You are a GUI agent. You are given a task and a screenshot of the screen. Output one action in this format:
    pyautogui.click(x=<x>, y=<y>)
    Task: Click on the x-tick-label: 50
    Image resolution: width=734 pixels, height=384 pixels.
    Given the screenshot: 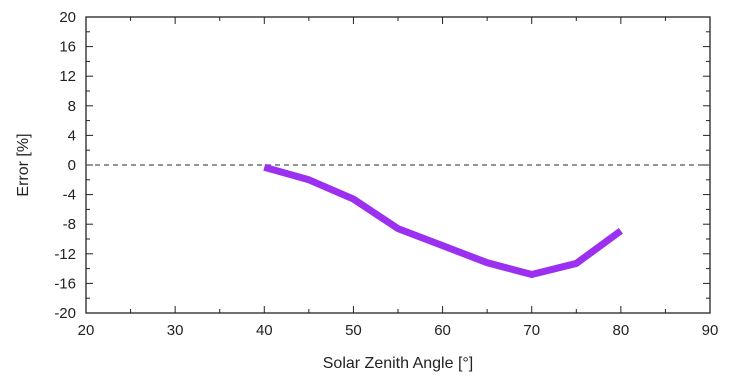 What is the action you would take?
    pyautogui.click(x=353, y=330)
    